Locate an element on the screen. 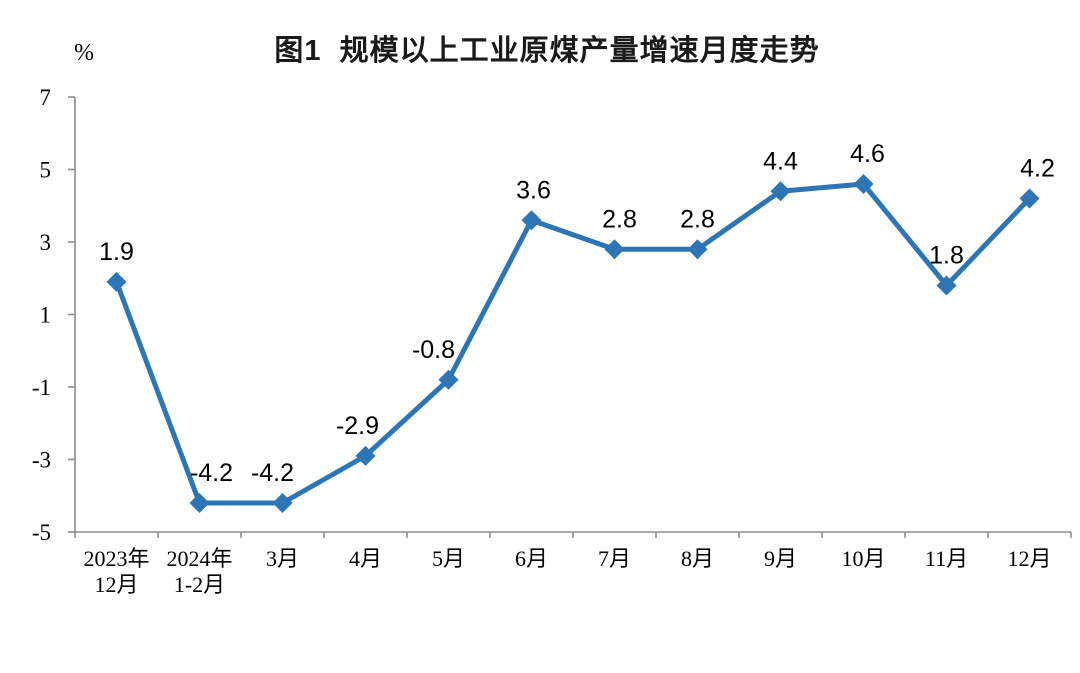  y-tick-label: -5 is located at coordinates (41, 532).